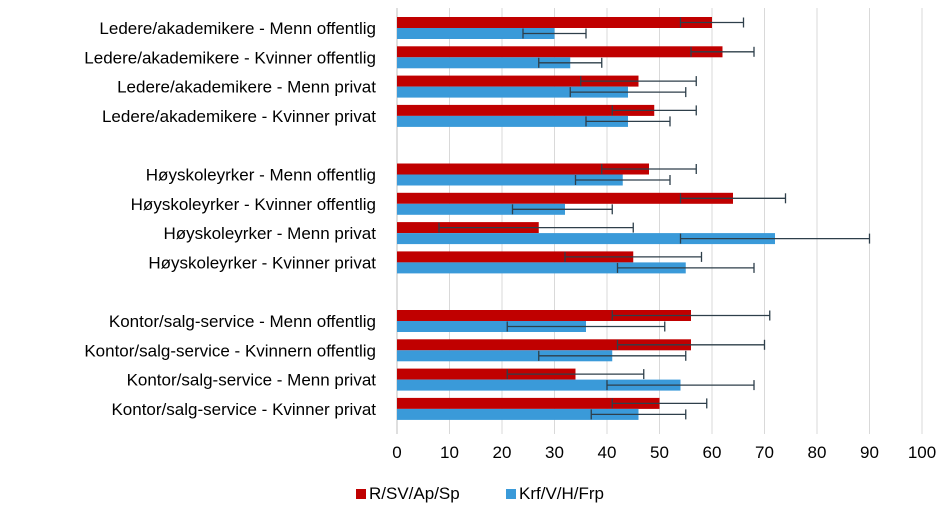 The height and width of the screenshot is (508, 947). Describe the element at coordinates (511, 494) in the screenshot. I see `legend-swatch-krf-v-h-frp` at that location.